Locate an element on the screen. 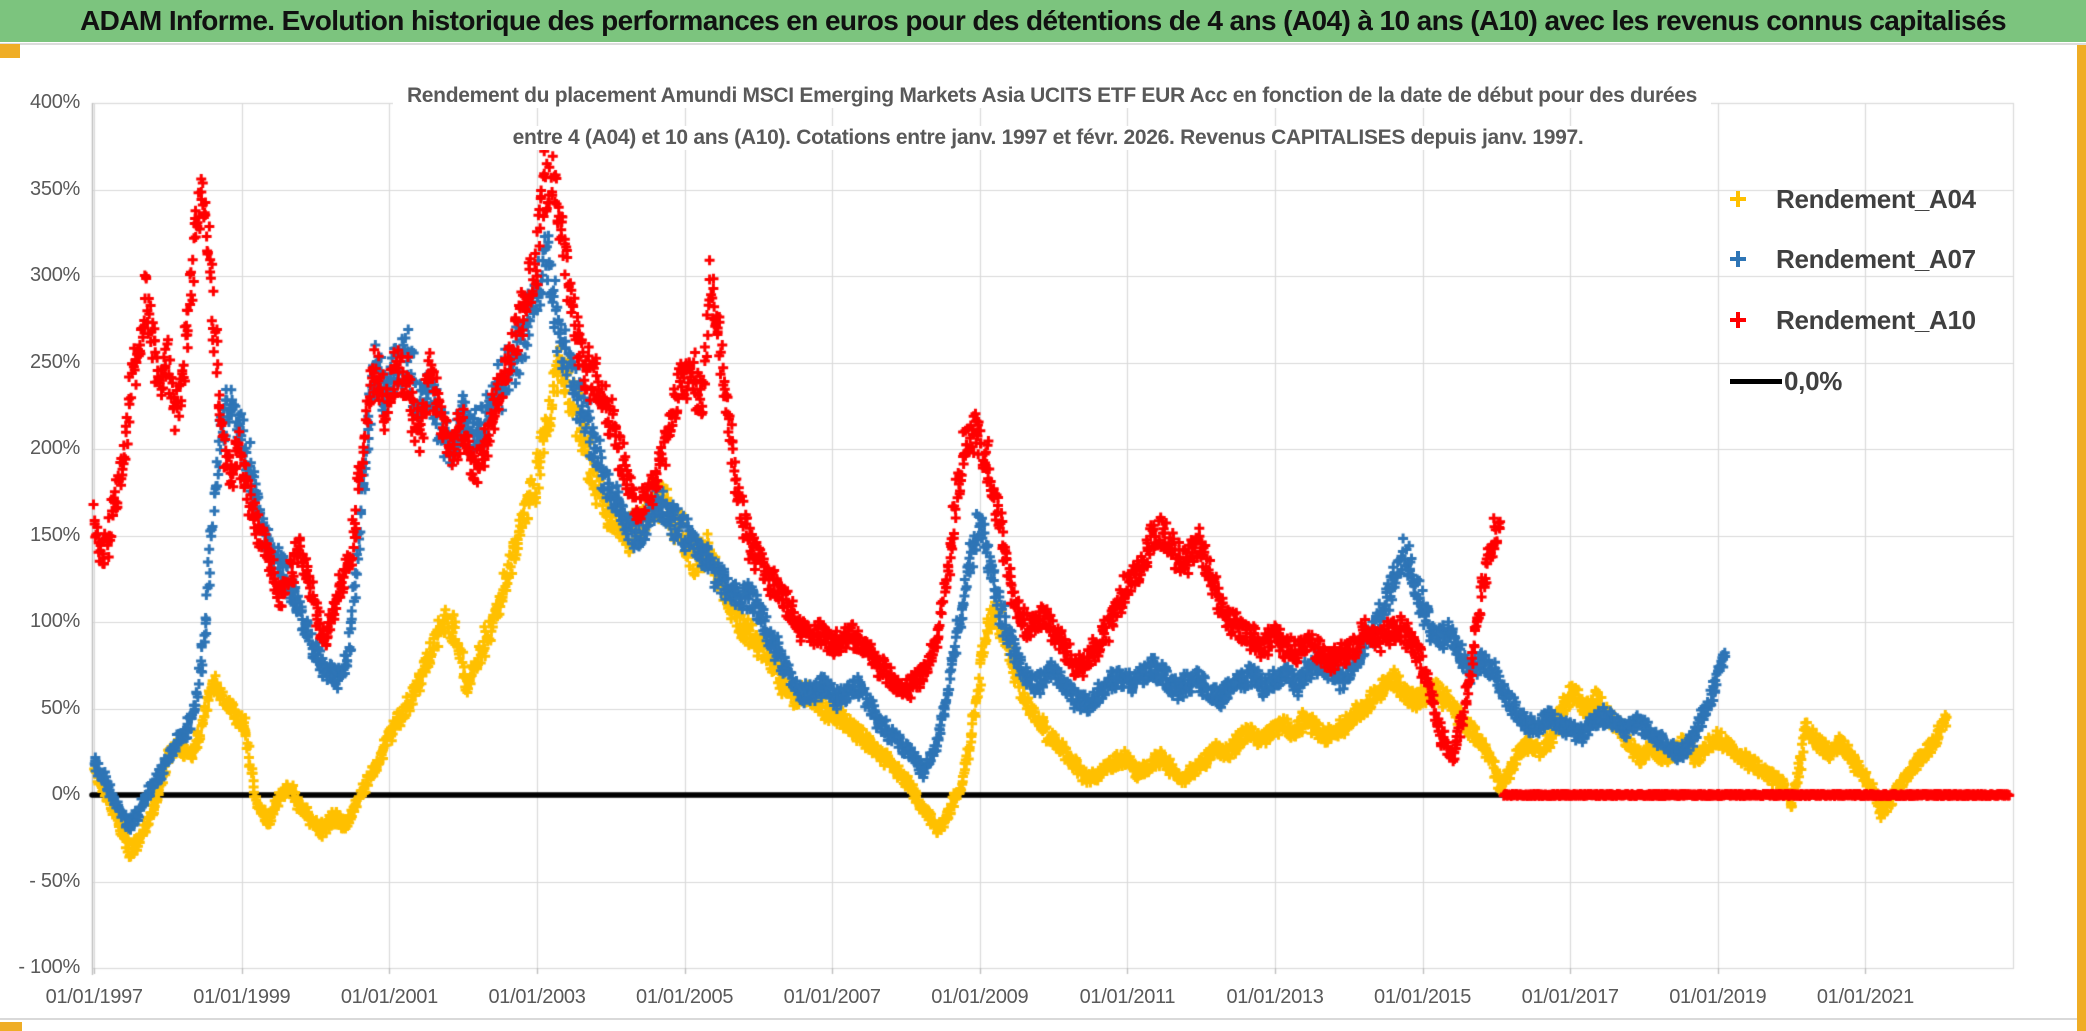 The width and height of the screenshot is (2086, 1031). gold-accent-bottom-left is located at coordinates (11, 1026).